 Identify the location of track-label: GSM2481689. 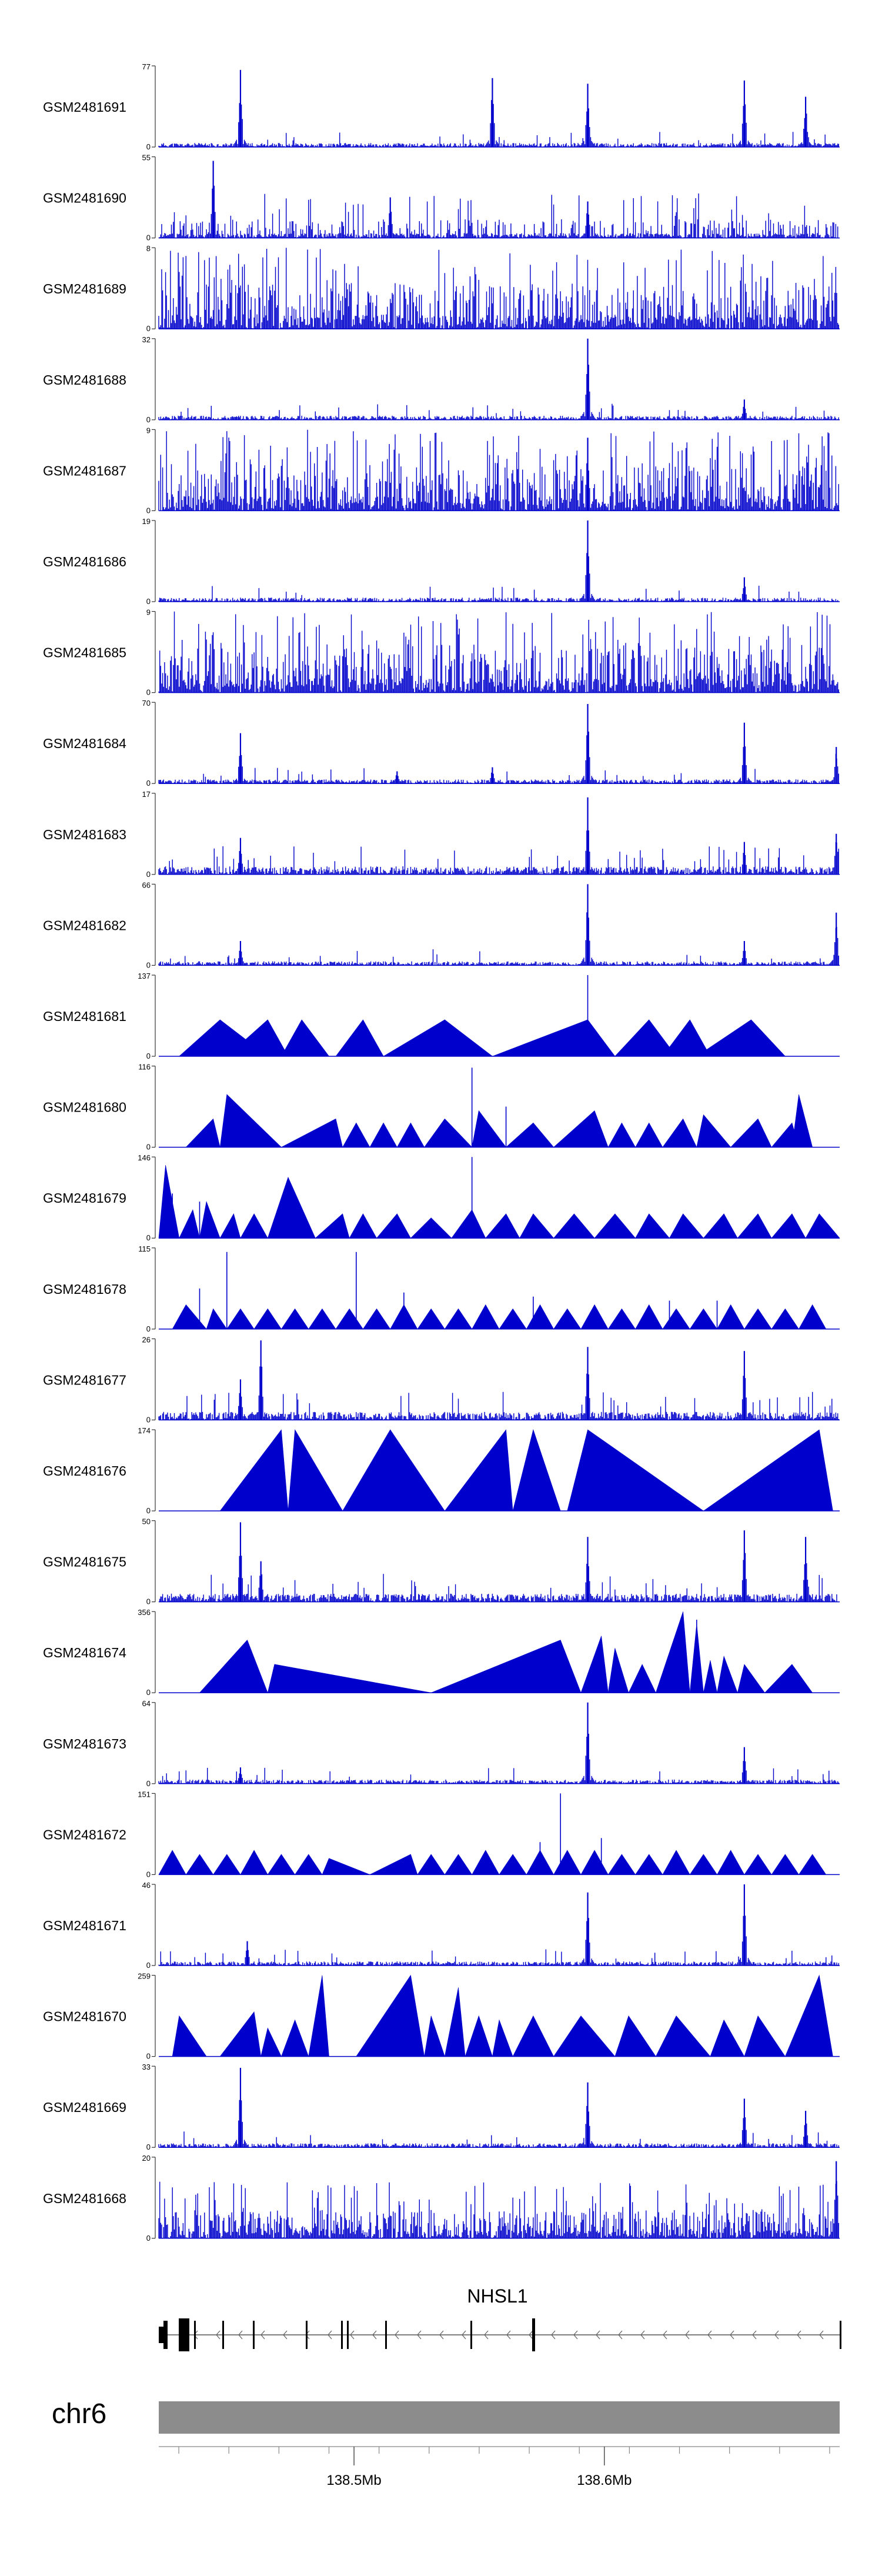
(84, 288).